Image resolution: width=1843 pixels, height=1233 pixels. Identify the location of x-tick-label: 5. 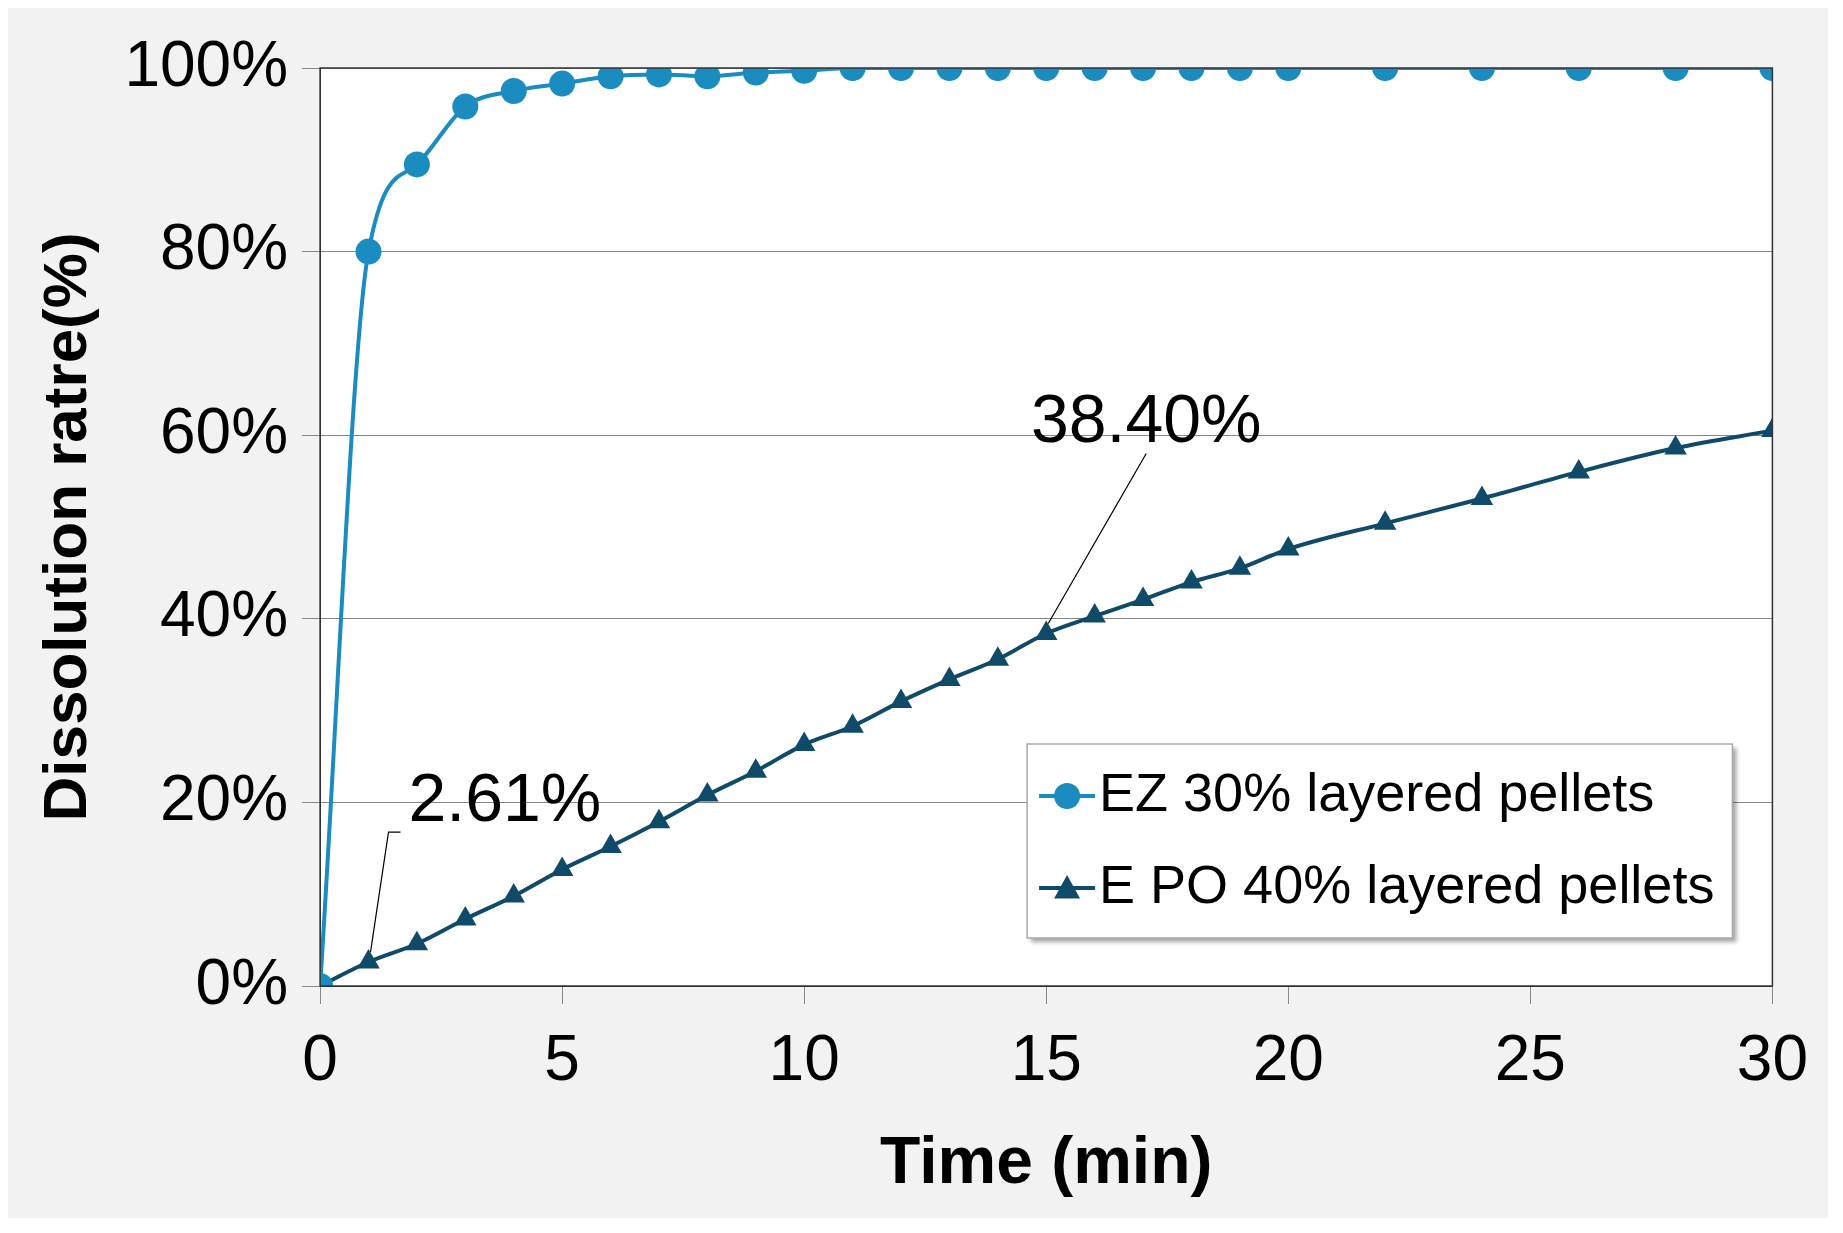
(562, 1058).